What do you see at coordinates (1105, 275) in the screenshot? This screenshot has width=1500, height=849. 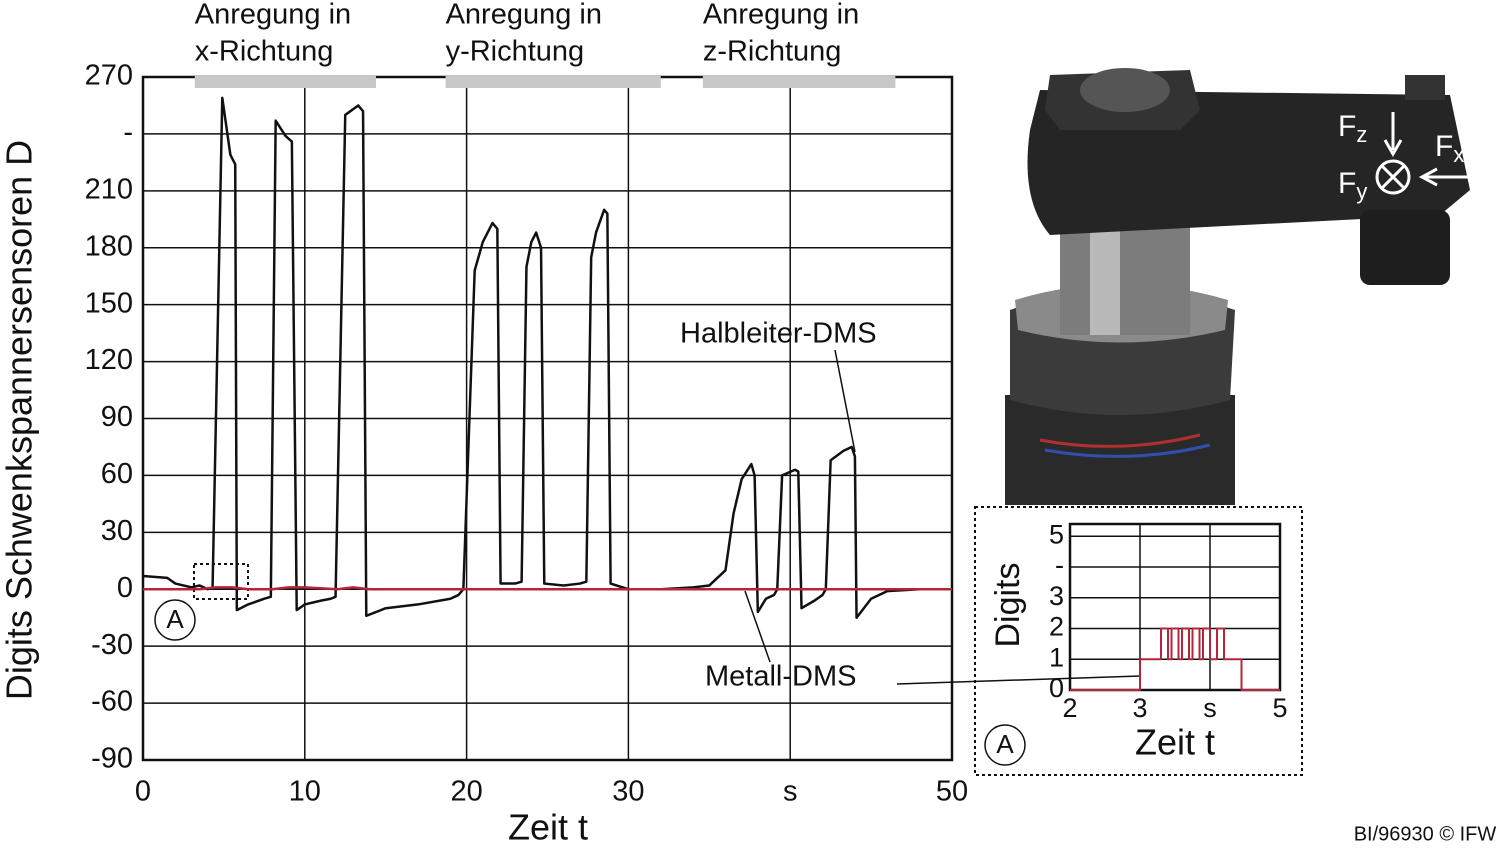 I see `photo-shaft-highlight` at bounding box center [1105, 275].